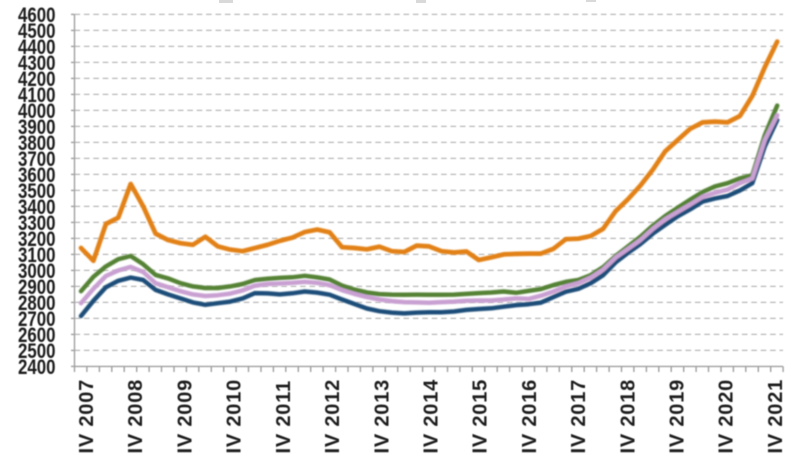  Describe the element at coordinates (37, 367) in the screenshot. I see `svg-text: 2400` at that location.